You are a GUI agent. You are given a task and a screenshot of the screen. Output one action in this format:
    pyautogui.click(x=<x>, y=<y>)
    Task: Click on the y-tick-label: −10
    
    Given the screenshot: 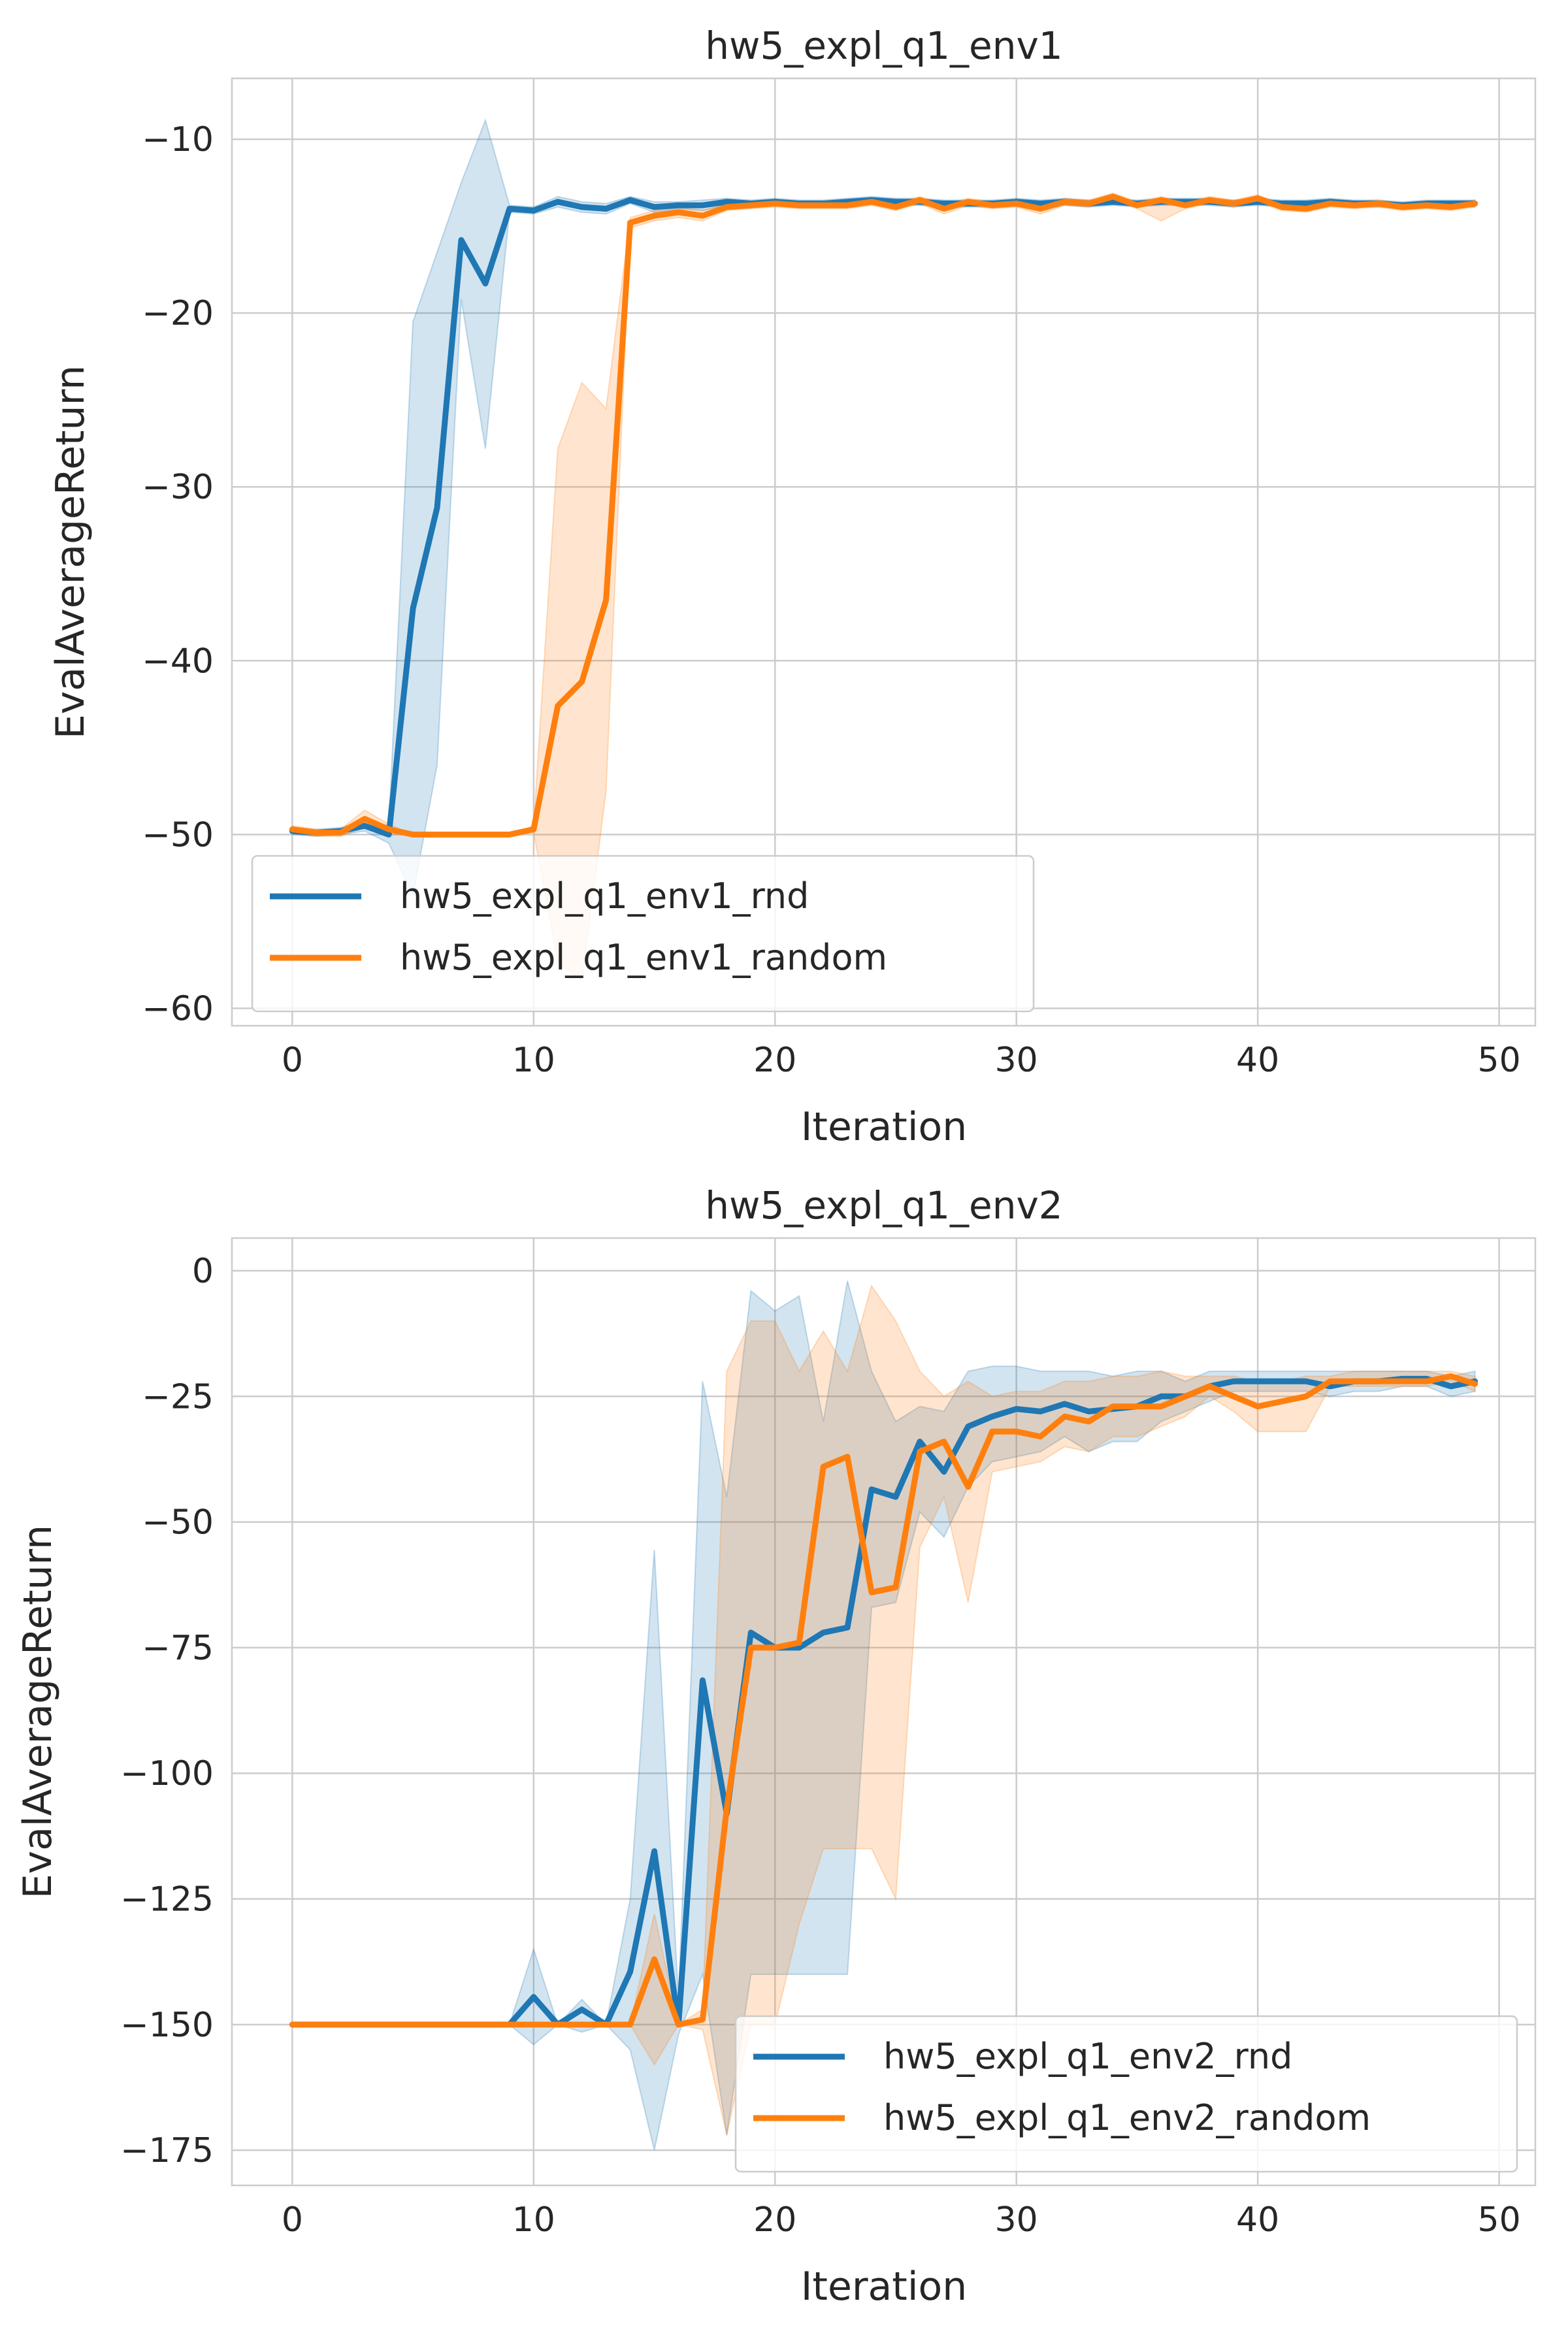 What is the action you would take?
    pyautogui.click(x=178, y=139)
    